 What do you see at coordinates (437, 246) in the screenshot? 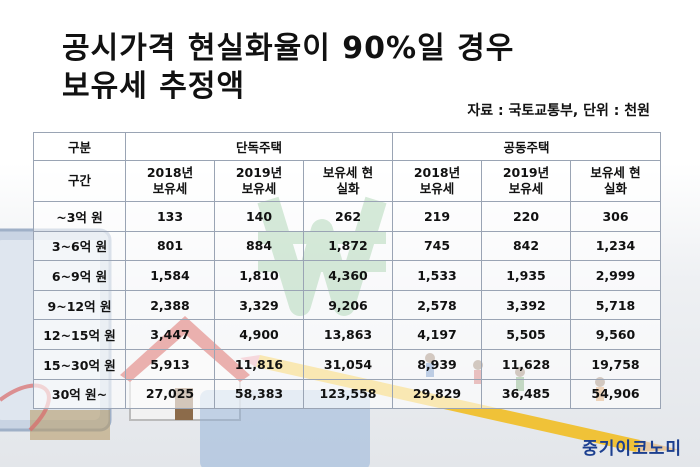
I see `table-cell-a2018: 745` at bounding box center [437, 246].